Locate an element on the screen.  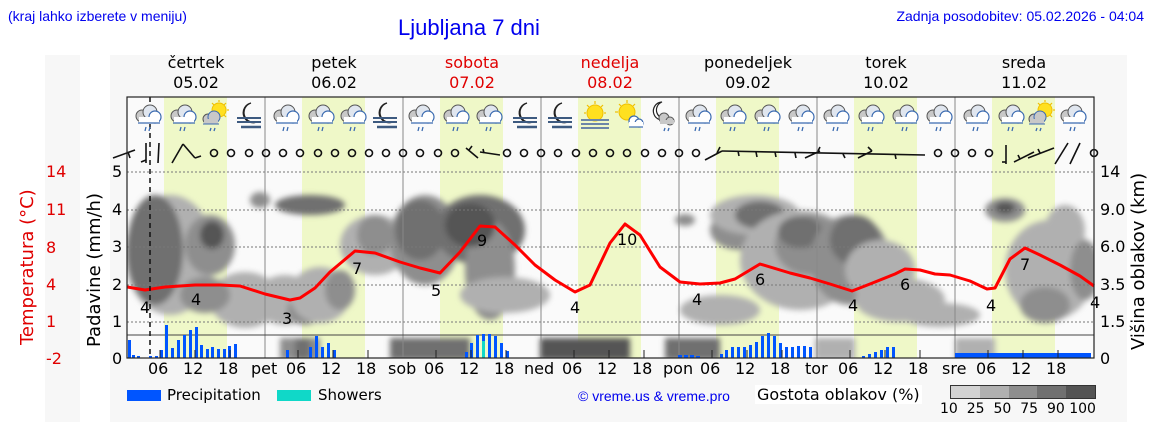
day-header: četrtek 05.02 is located at coordinates (196, 72).